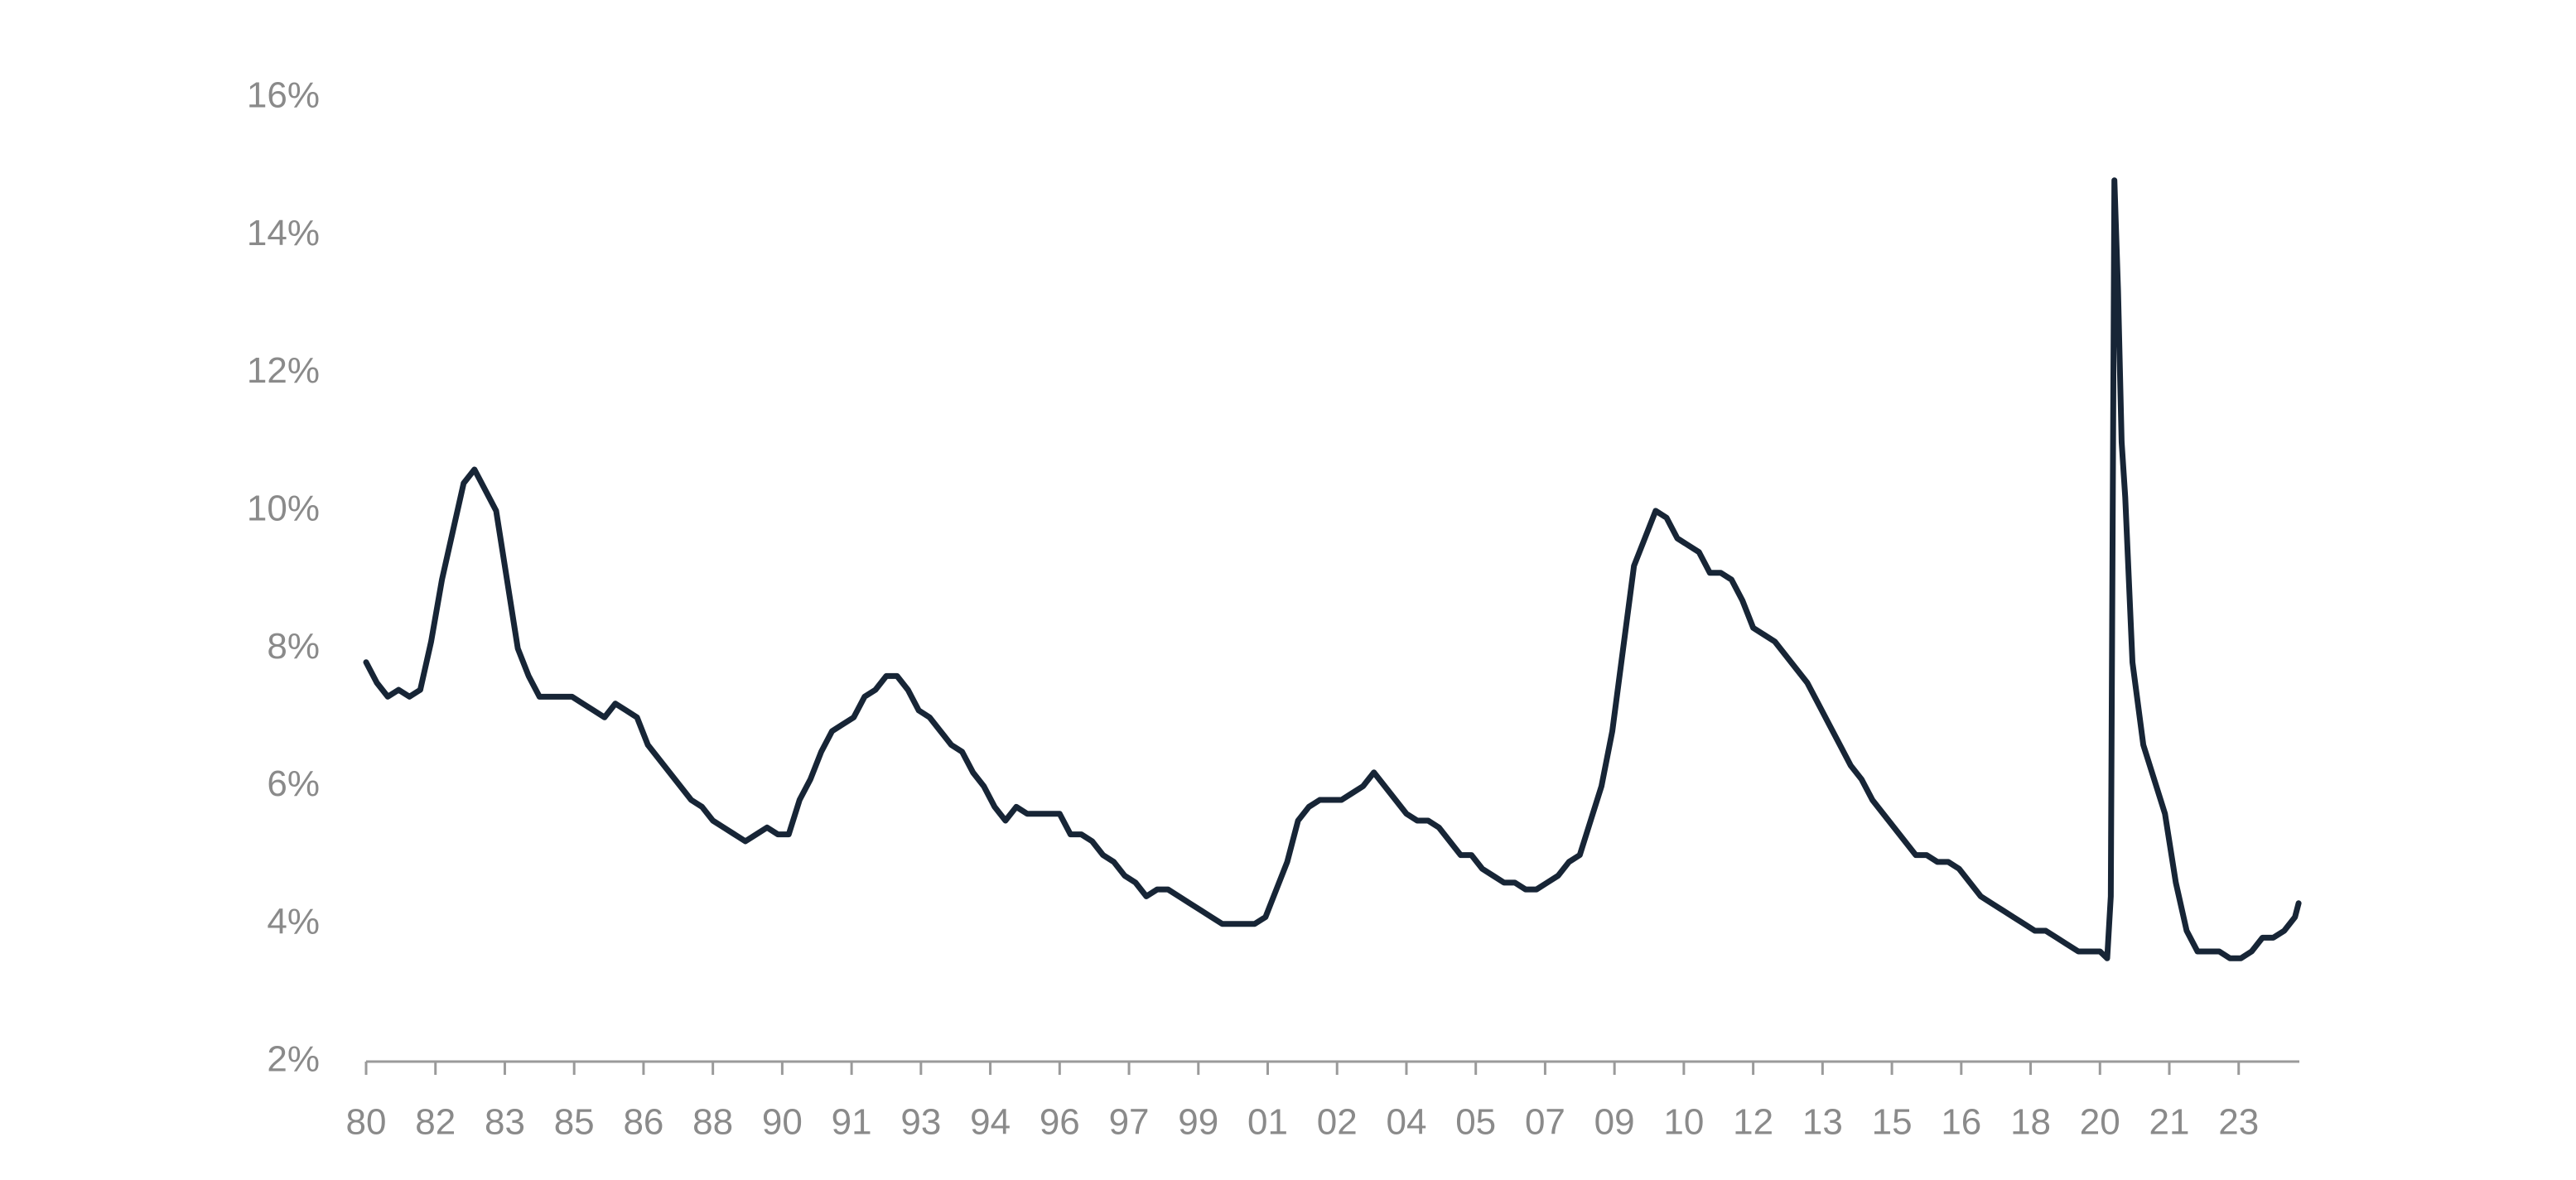  Describe the element at coordinates (366, 1122) in the screenshot. I see `x-tick-label: 80` at that location.